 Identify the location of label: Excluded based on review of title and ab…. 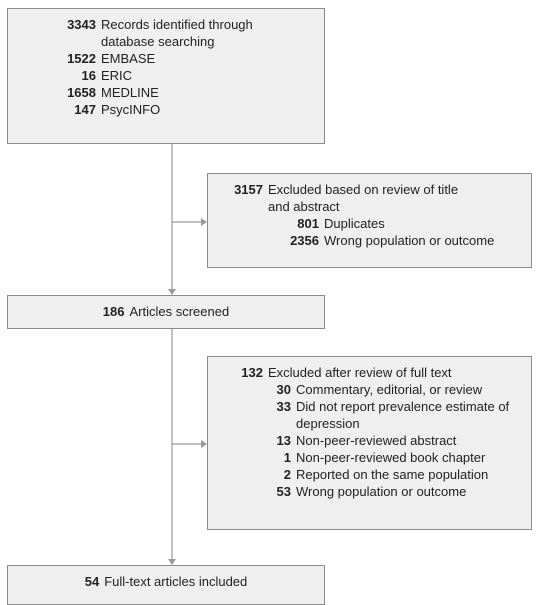
(363, 198).